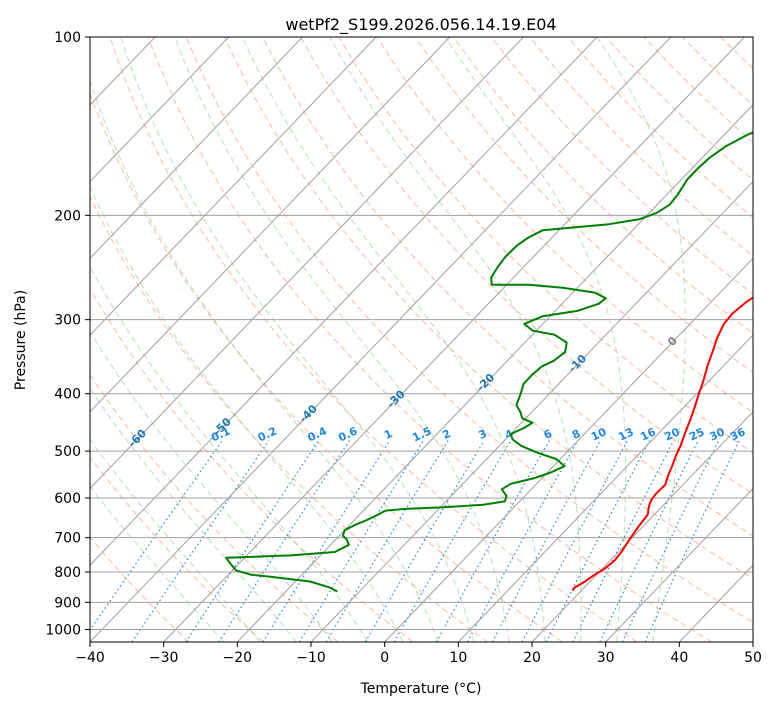  Describe the element at coordinates (164, 658) in the screenshot. I see `x-tick-label: −30` at that location.